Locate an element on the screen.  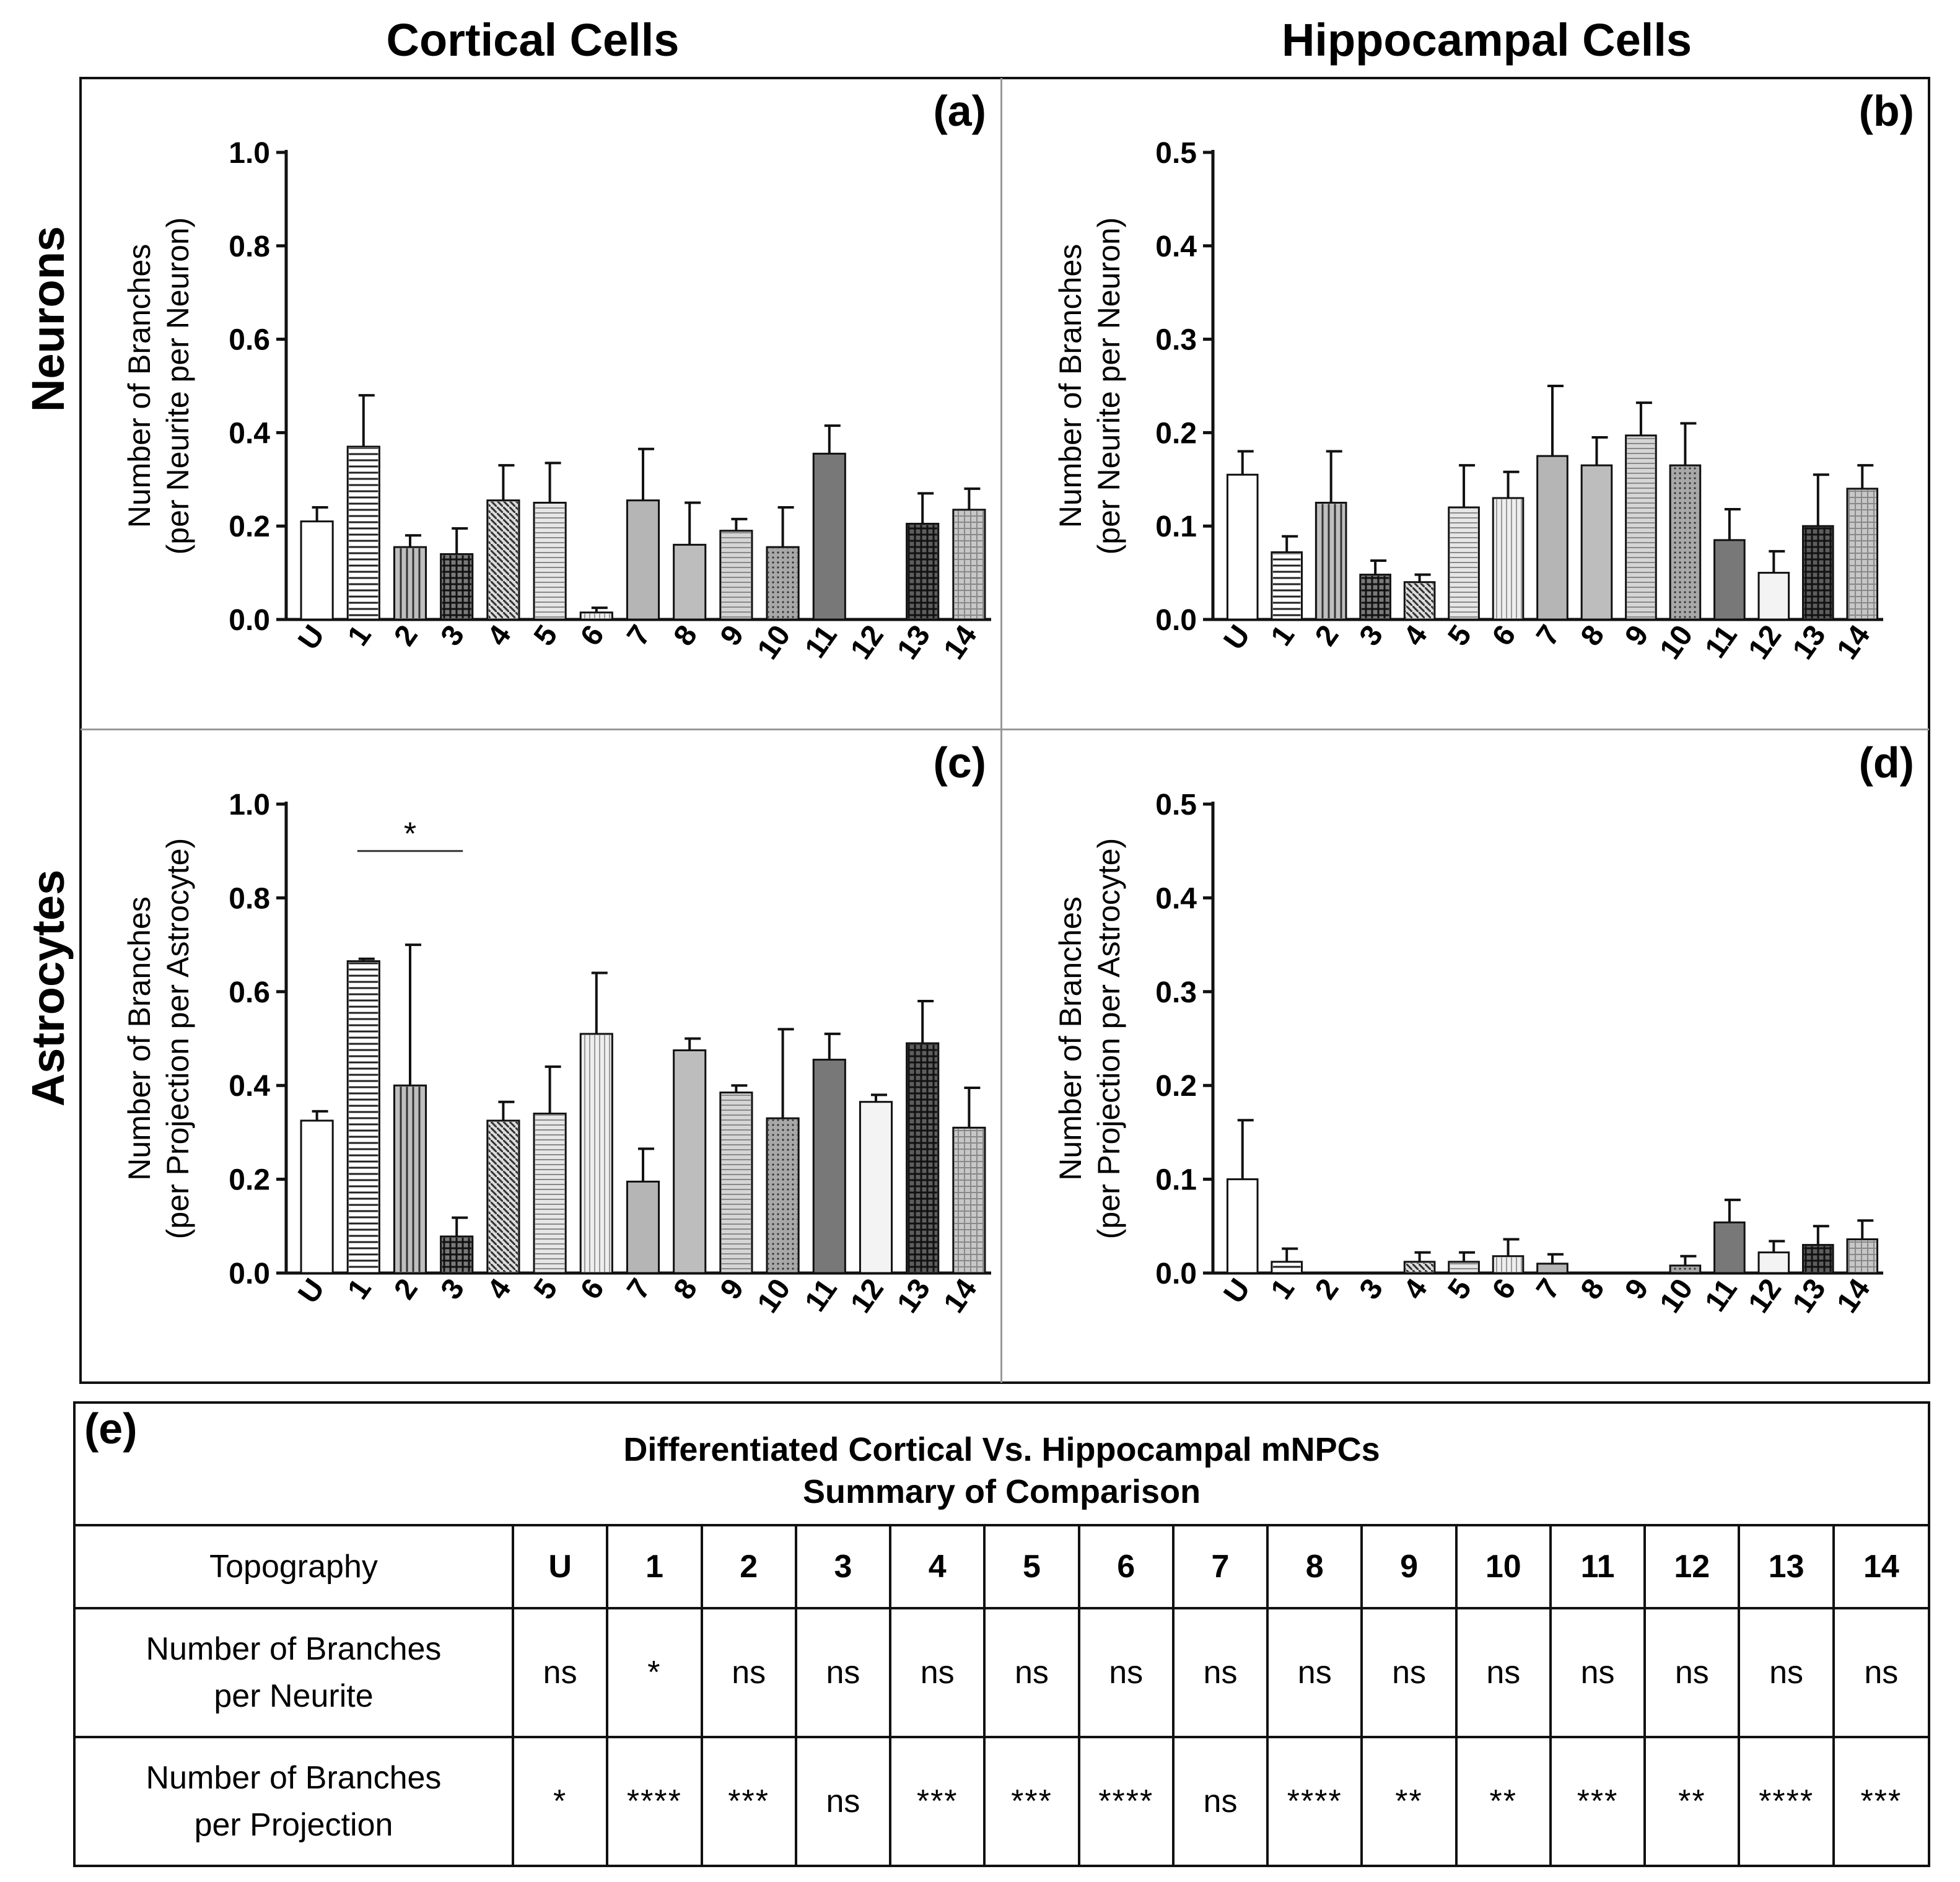
y-tick-label: 0.0 is located at coordinates (1176, 1274).